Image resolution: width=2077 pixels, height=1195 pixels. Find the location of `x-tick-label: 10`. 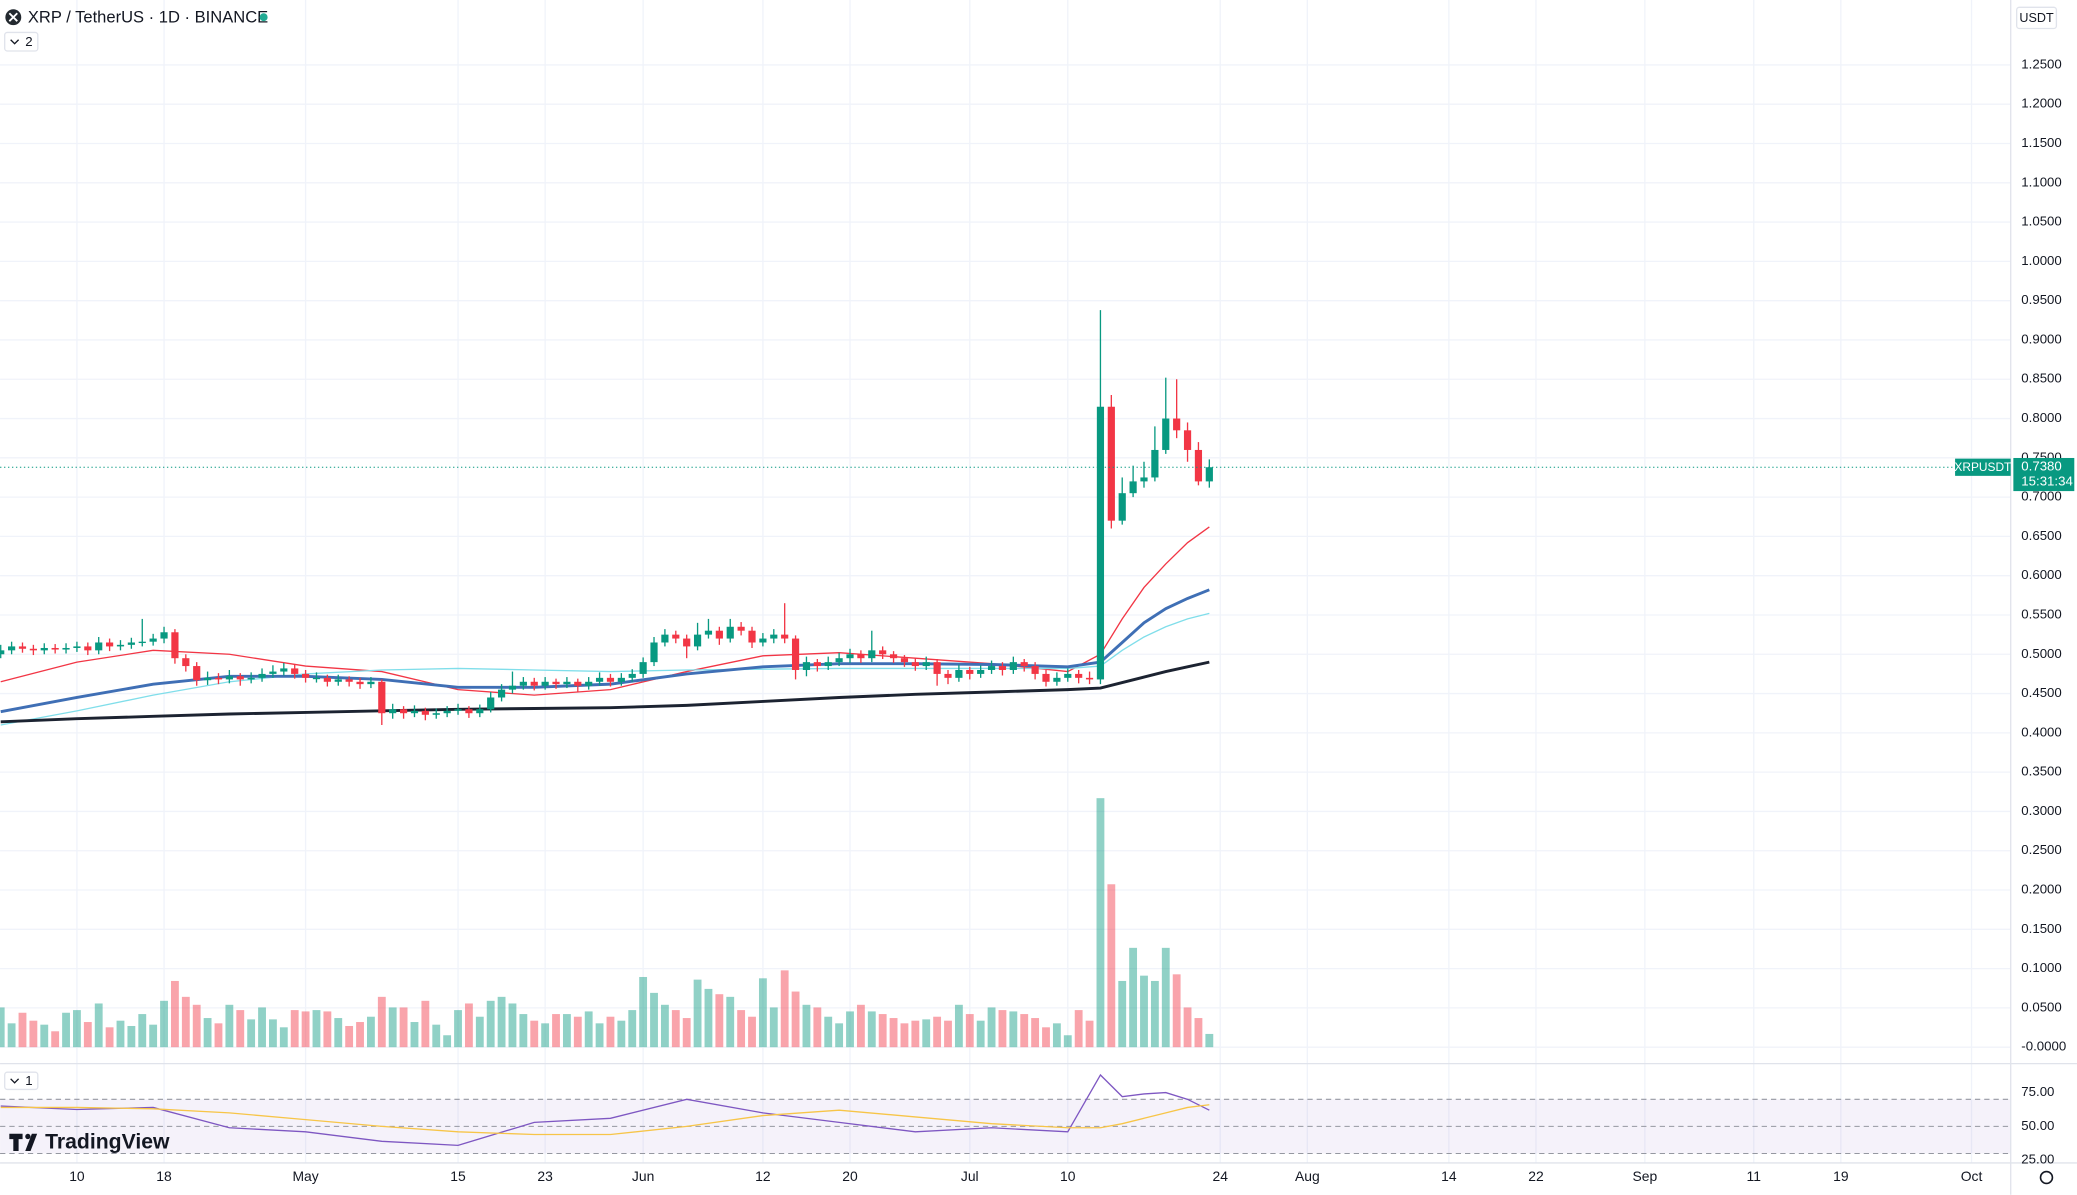

x-tick-label: 10 is located at coordinates (1068, 1176).